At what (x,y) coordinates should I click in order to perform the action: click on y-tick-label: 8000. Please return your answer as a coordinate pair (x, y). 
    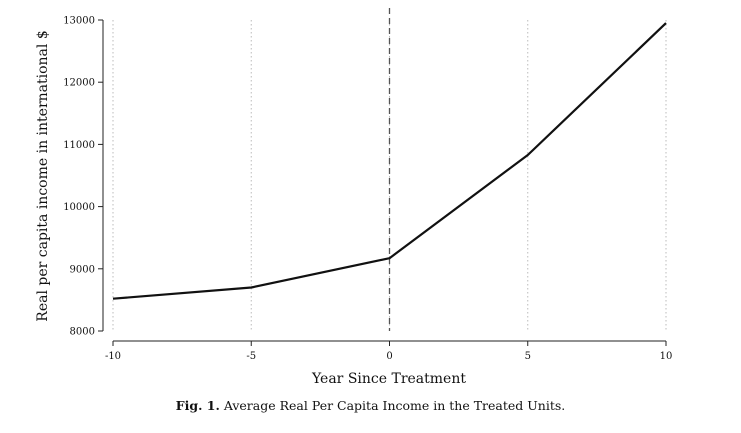
    Looking at the image, I should click on (82, 332).